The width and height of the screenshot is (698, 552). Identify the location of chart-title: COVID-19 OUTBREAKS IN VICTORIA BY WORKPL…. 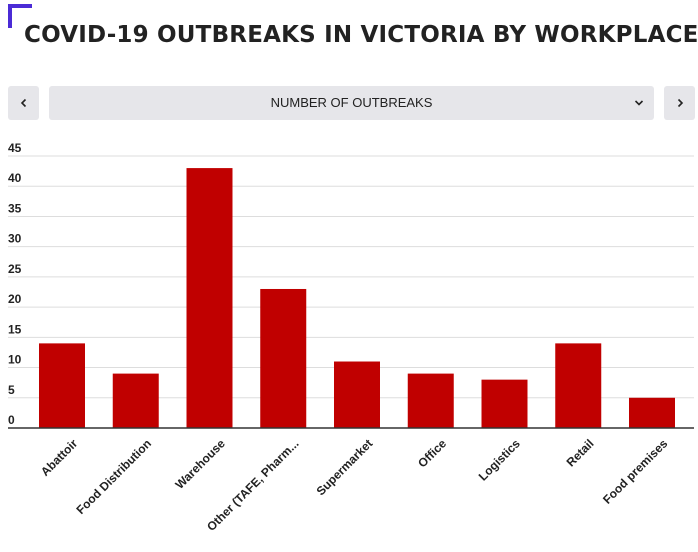
(361, 35).